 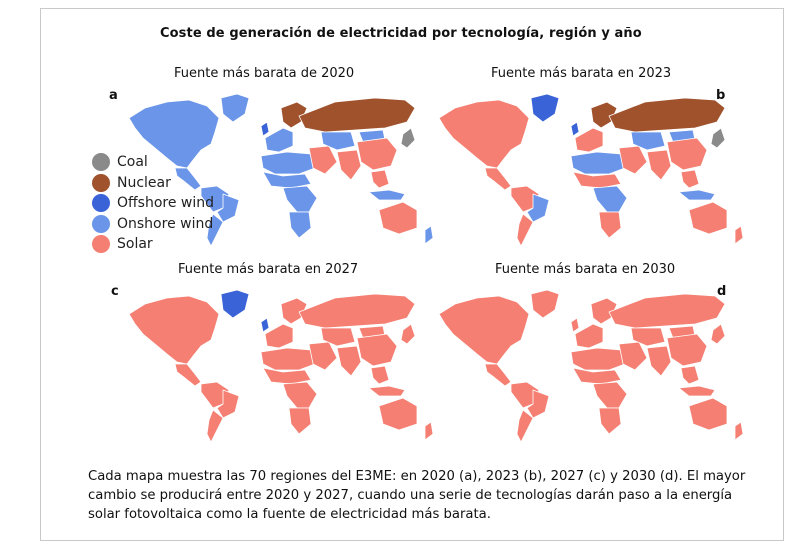 I want to click on legend-swatch-onshore-wind, so click(x=101, y=223).